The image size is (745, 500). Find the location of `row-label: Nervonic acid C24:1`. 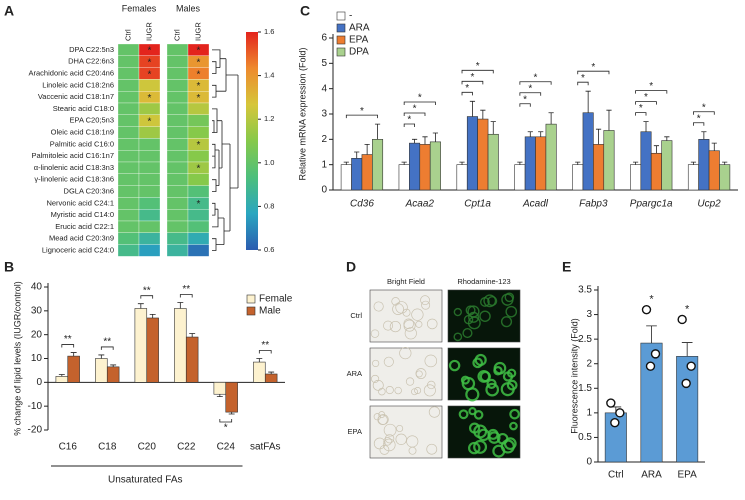

row-label: Nervonic acid C24:1 is located at coordinates (80, 202).